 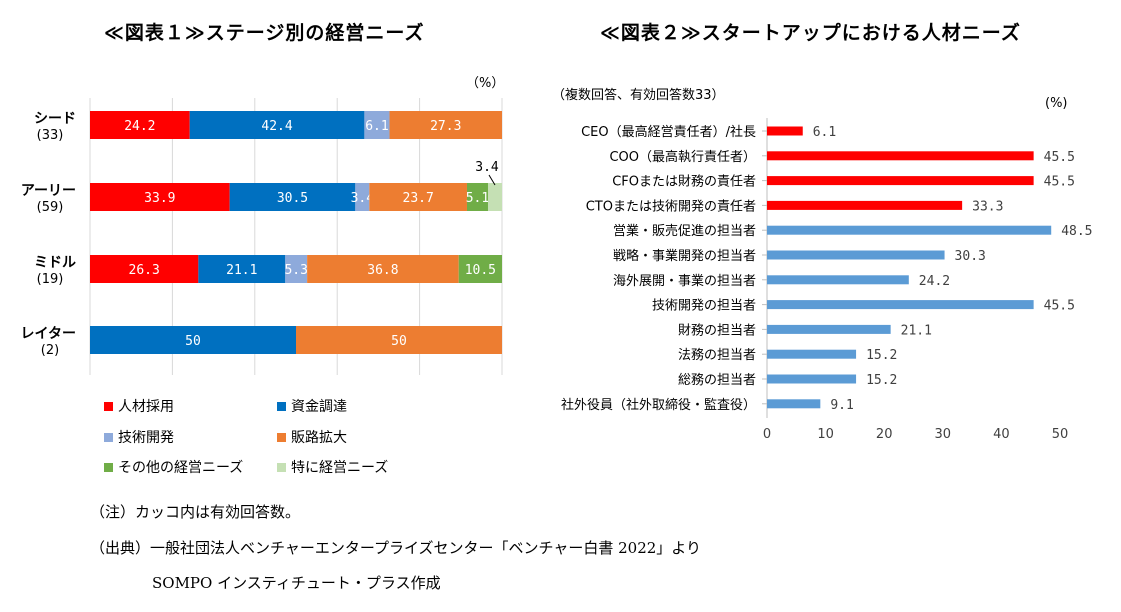 I want to click on category-label: CFOまたは財務の責任者, so click(x=684, y=182).